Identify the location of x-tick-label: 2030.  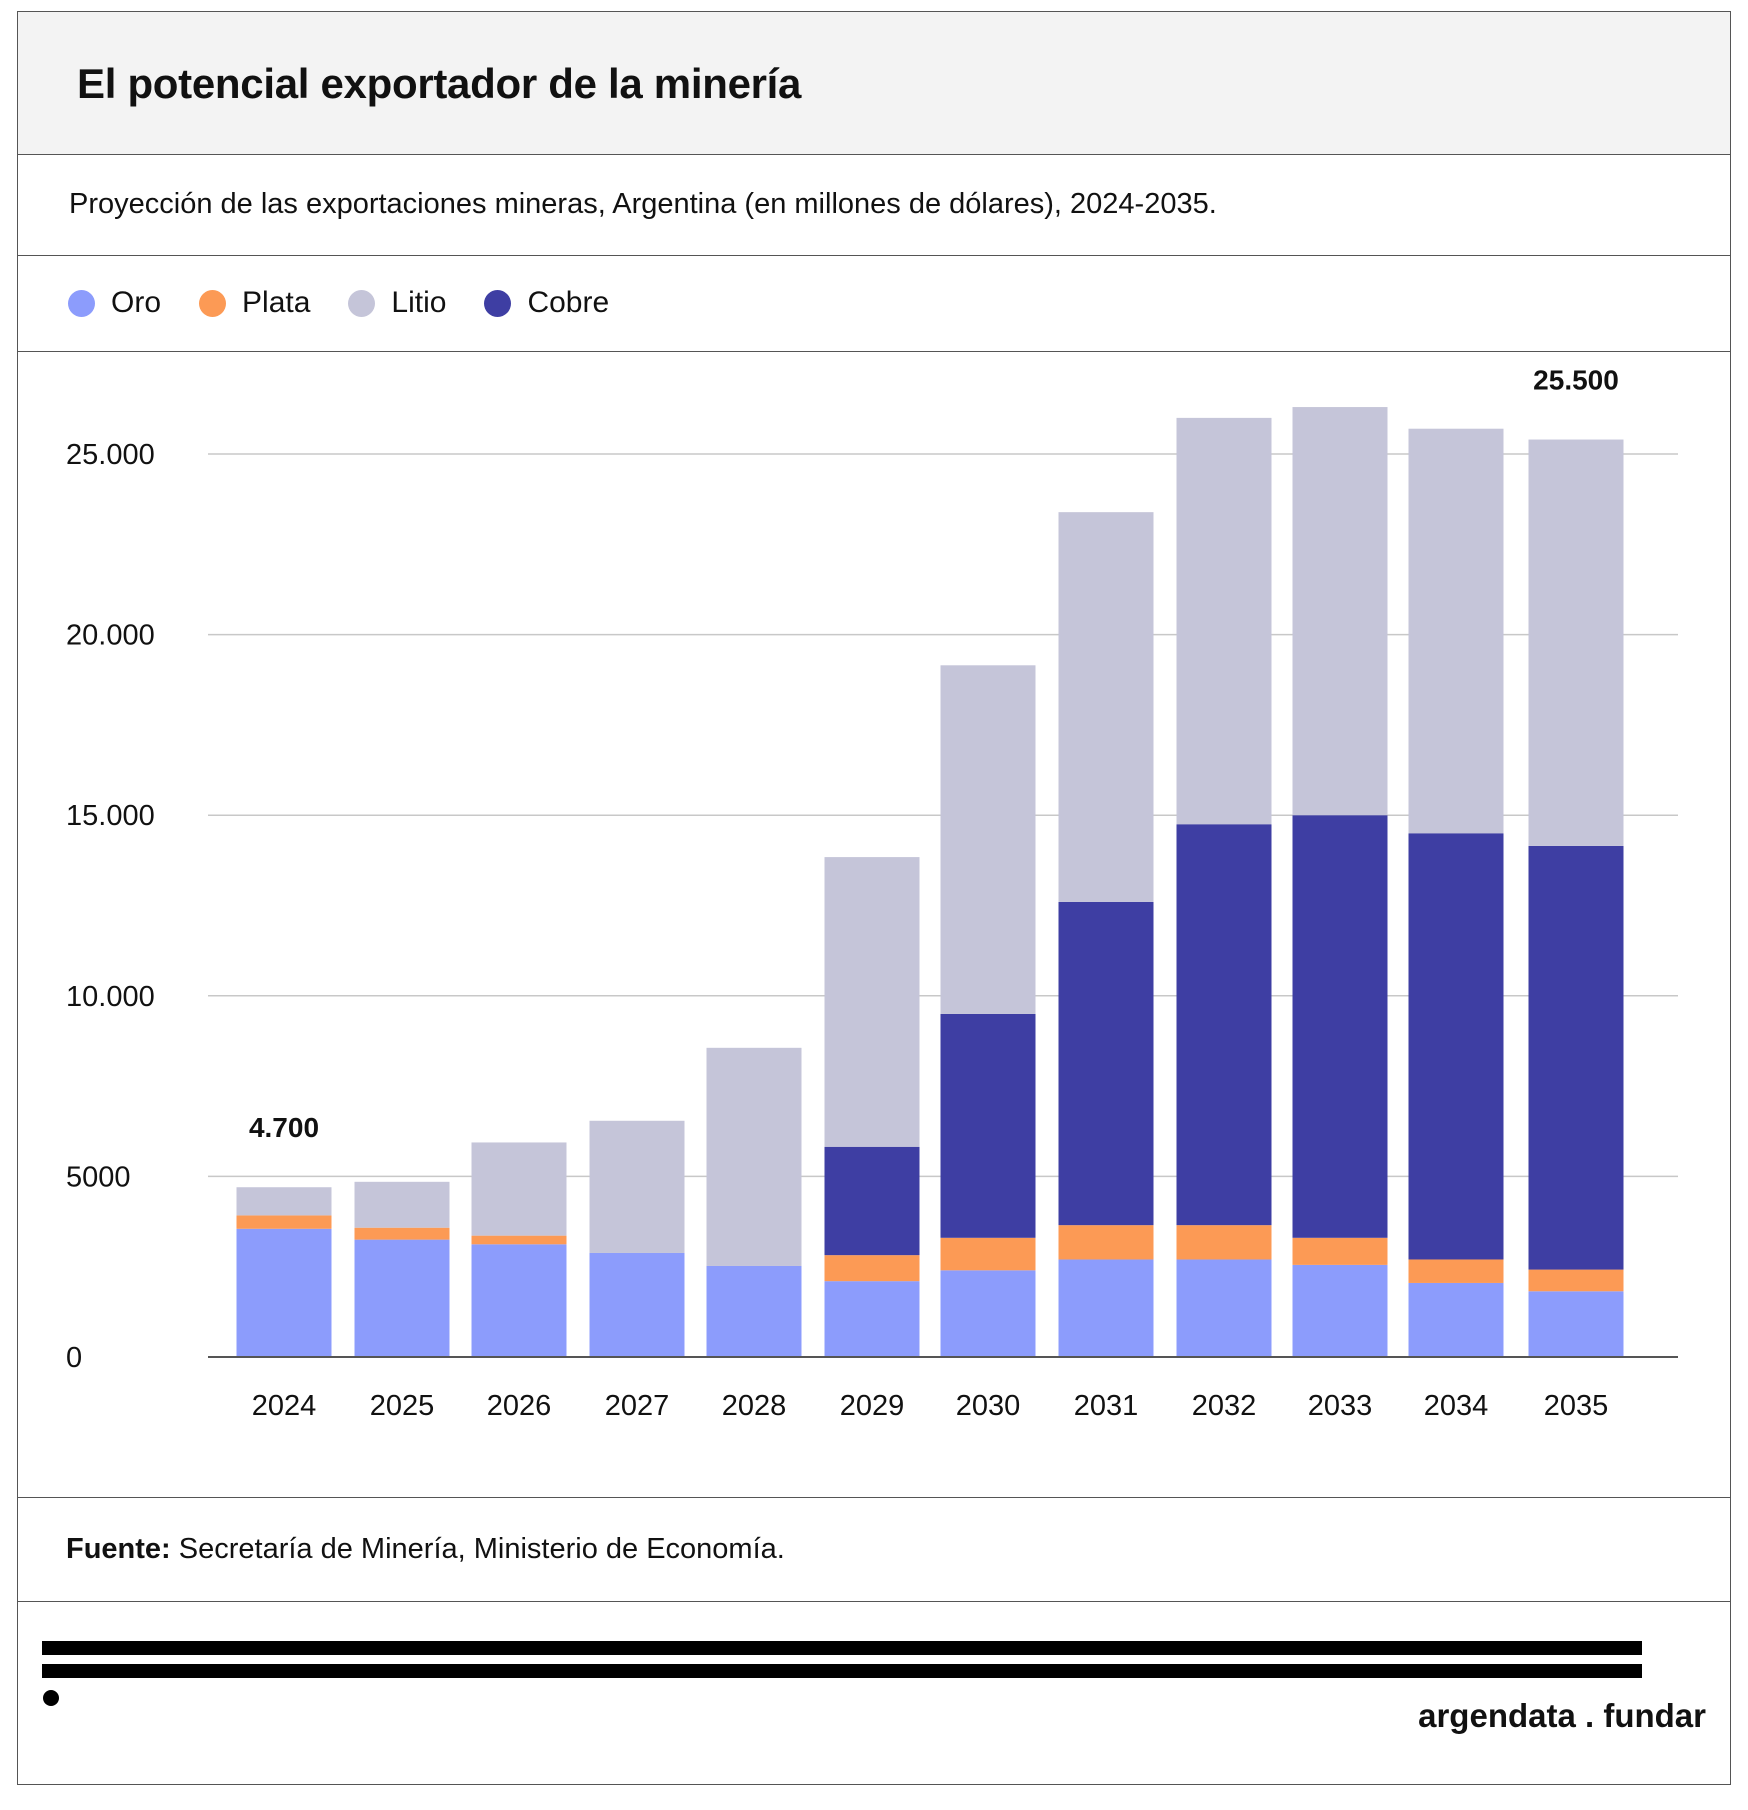
(988, 1406).